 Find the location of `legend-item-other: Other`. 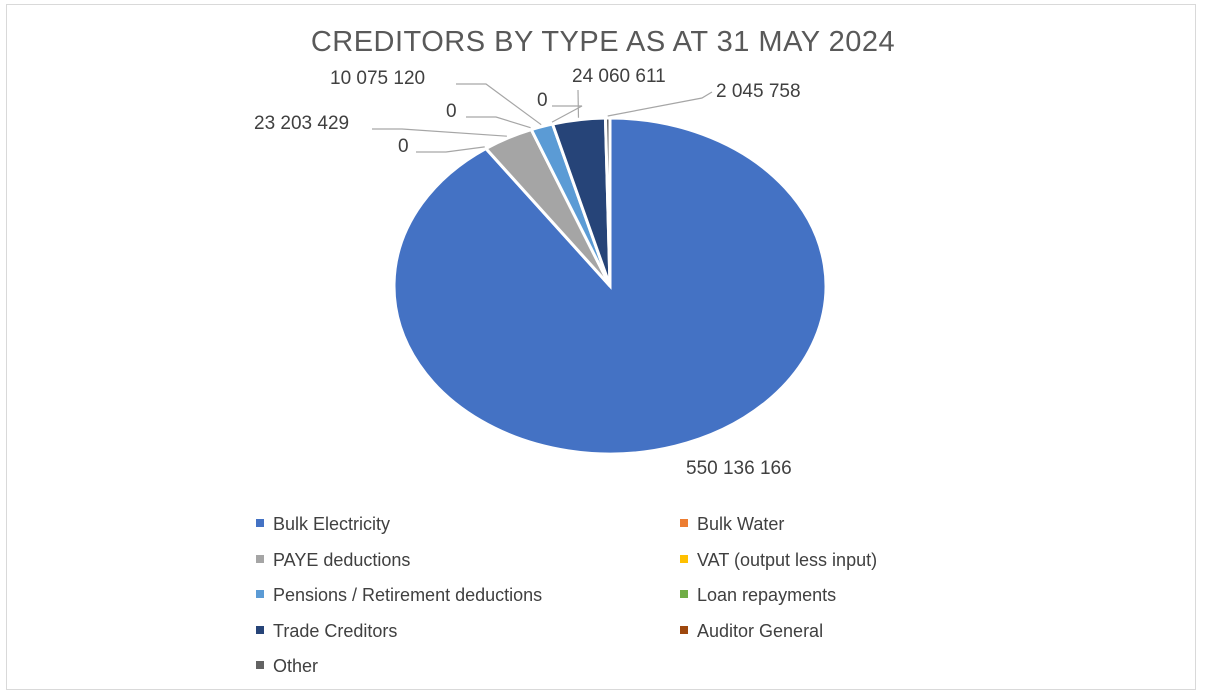

legend-item-other: Other is located at coordinates (287, 666).